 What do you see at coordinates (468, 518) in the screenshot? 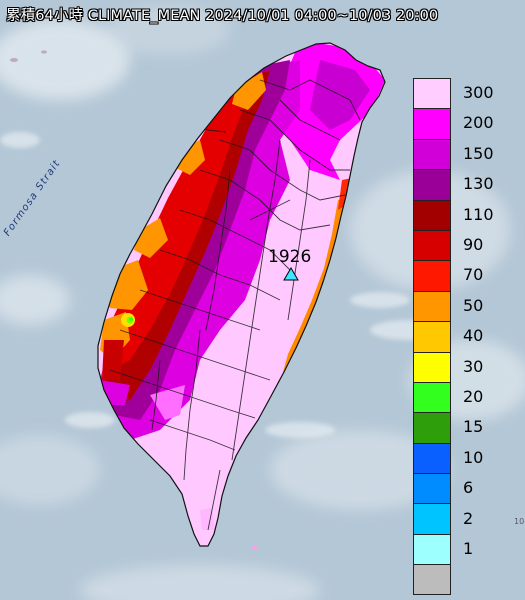
I see `legend-label: 2` at bounding box center [468, 518].